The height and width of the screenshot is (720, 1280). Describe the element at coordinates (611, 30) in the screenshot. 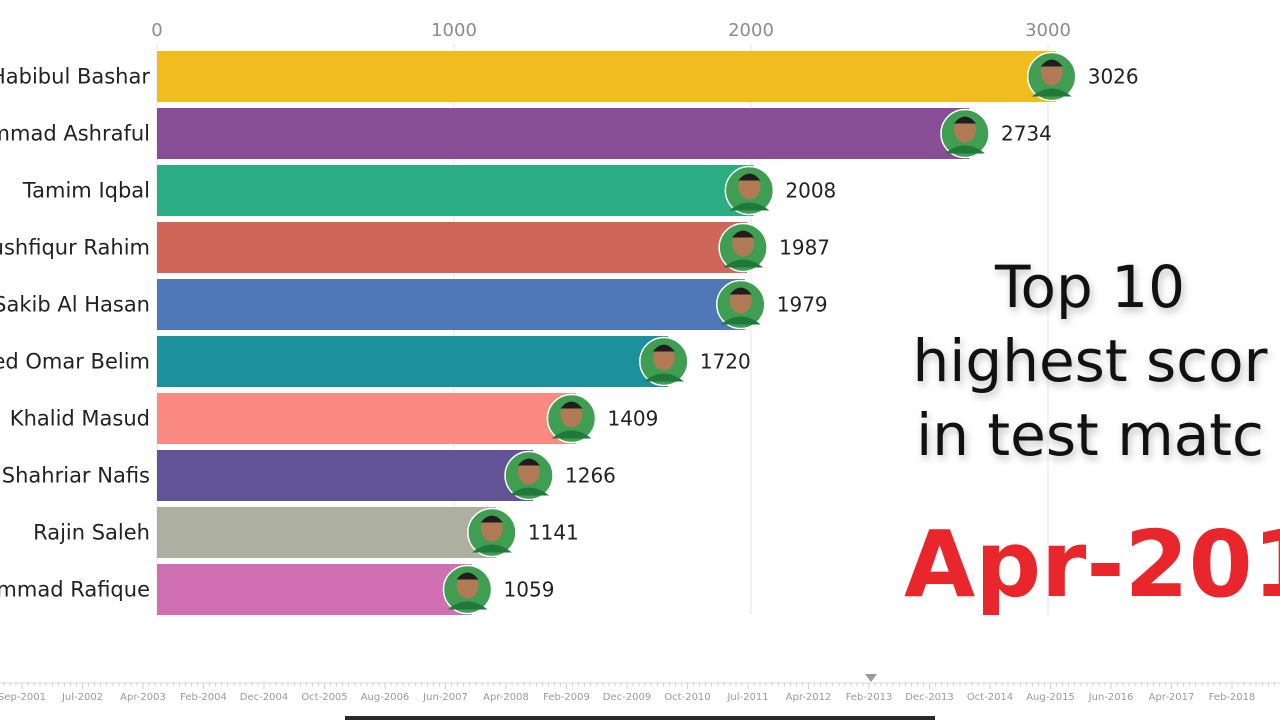

I see `x-axis-ticks: 0 1000 2000 3000` at that location.